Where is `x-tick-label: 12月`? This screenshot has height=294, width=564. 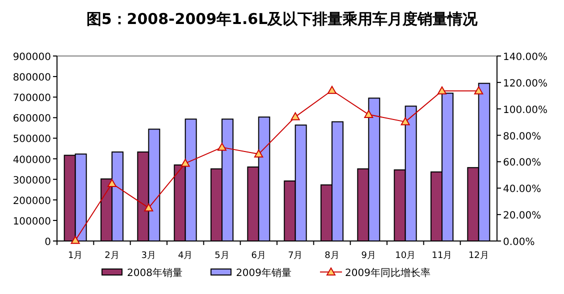
x-tick-label: 12月 is located at coordinates (478, 256).